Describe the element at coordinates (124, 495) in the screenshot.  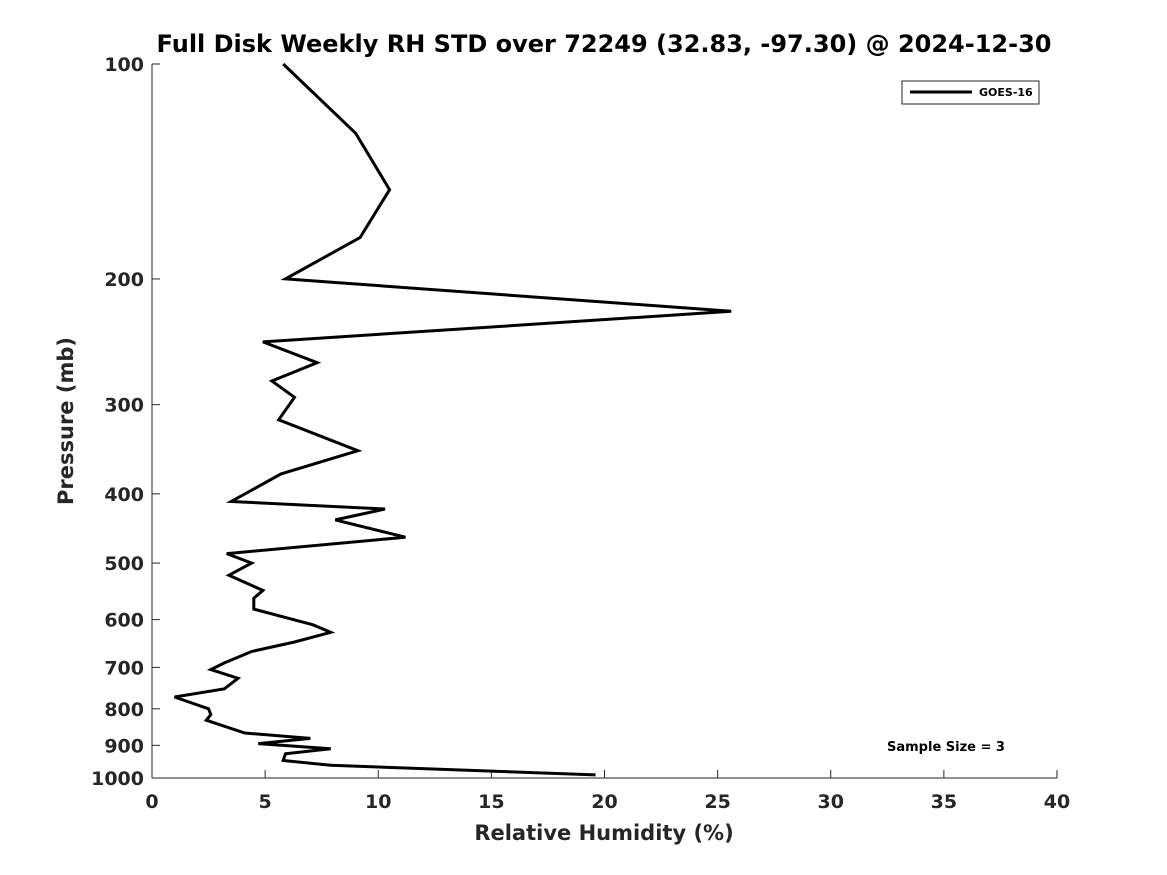
I see `y-tick-label: 400` at that location.